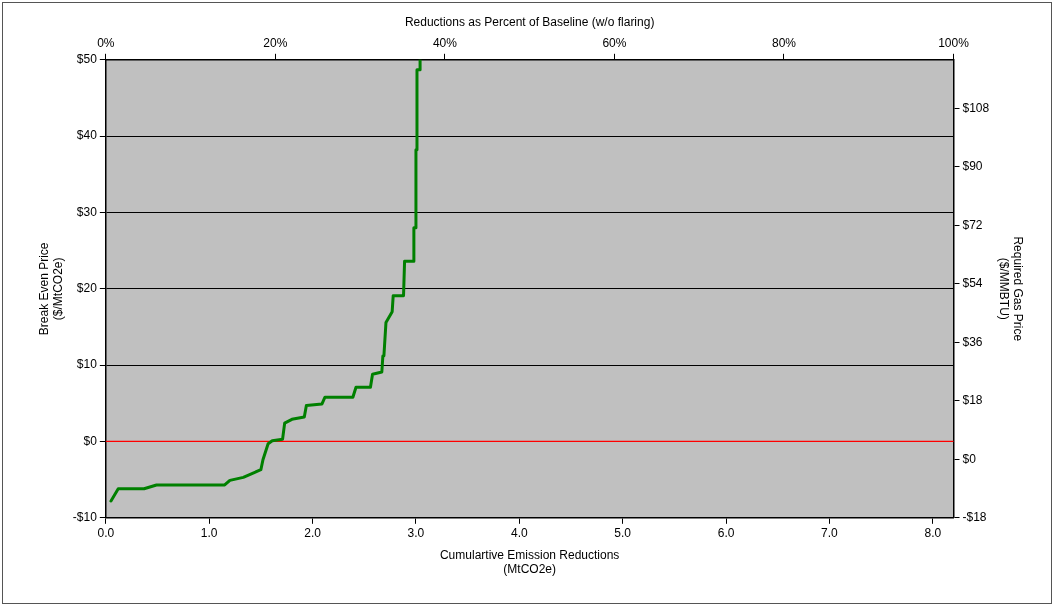  What do you see at coordinates (85, 517) in the screenshot?
I see `y-tick-label: -$10` at bounding box center [85, 517].